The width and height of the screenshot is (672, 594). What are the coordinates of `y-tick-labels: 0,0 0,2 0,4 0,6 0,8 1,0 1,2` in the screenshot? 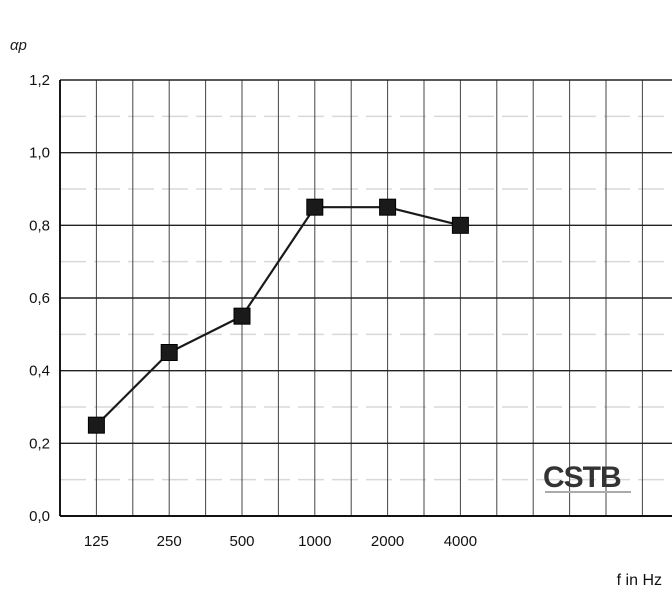 It's located at (39, 298).